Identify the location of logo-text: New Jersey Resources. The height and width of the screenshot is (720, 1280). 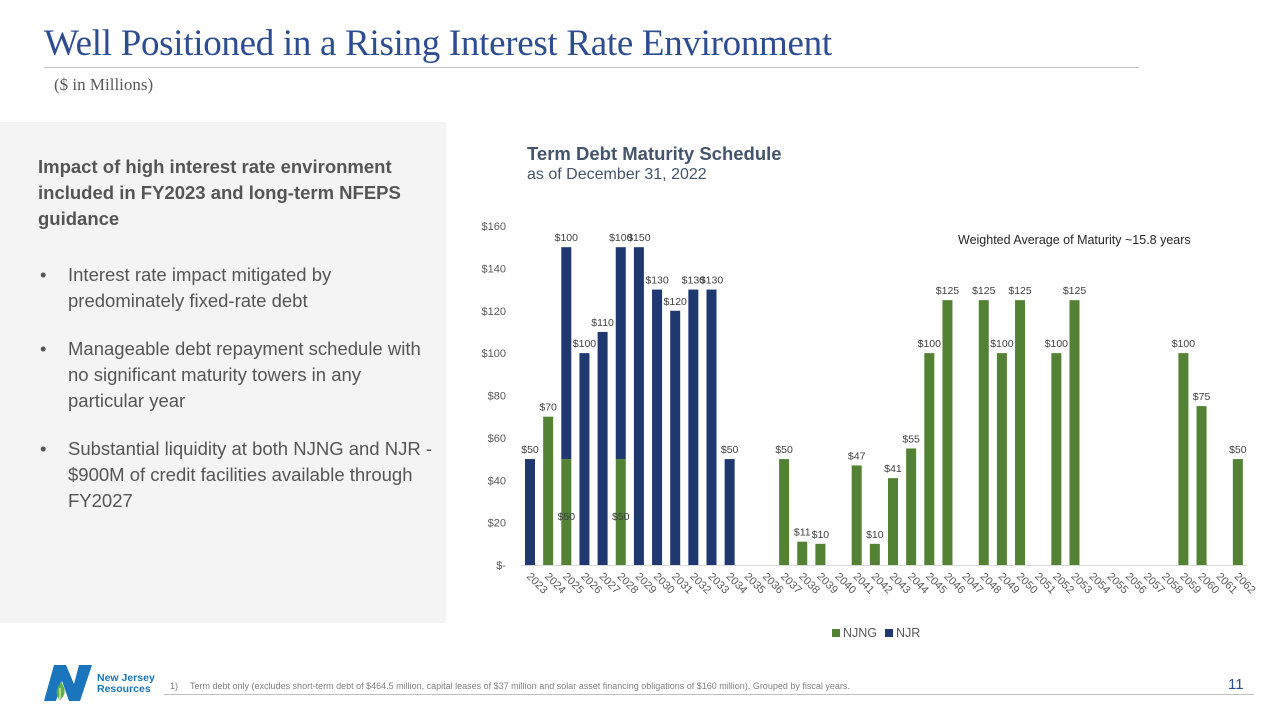
(126, 684).